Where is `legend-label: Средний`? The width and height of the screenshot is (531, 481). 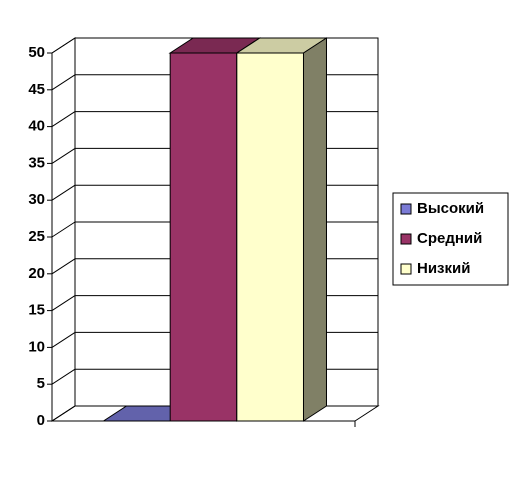
legend-label: Средний is located at coordinates (449, 238).